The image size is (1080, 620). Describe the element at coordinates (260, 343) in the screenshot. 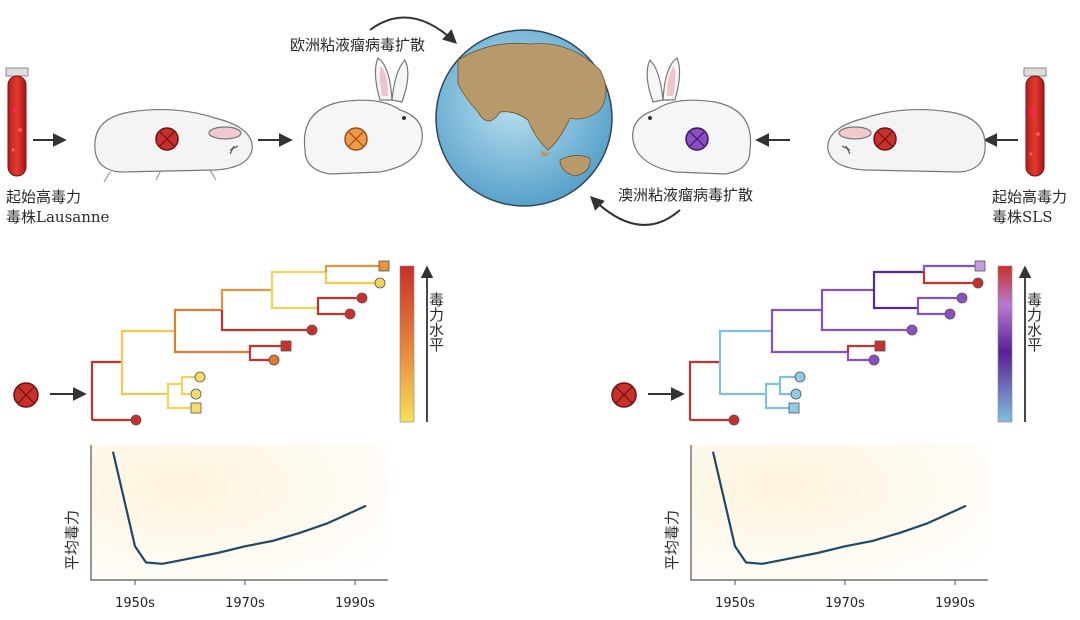

I see `tree-left-tips` at that location.